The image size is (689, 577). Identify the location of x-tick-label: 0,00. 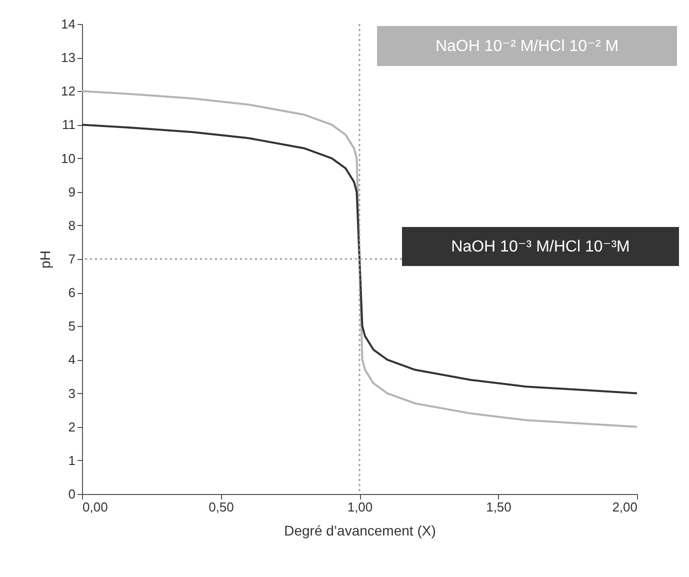
(95, 507).